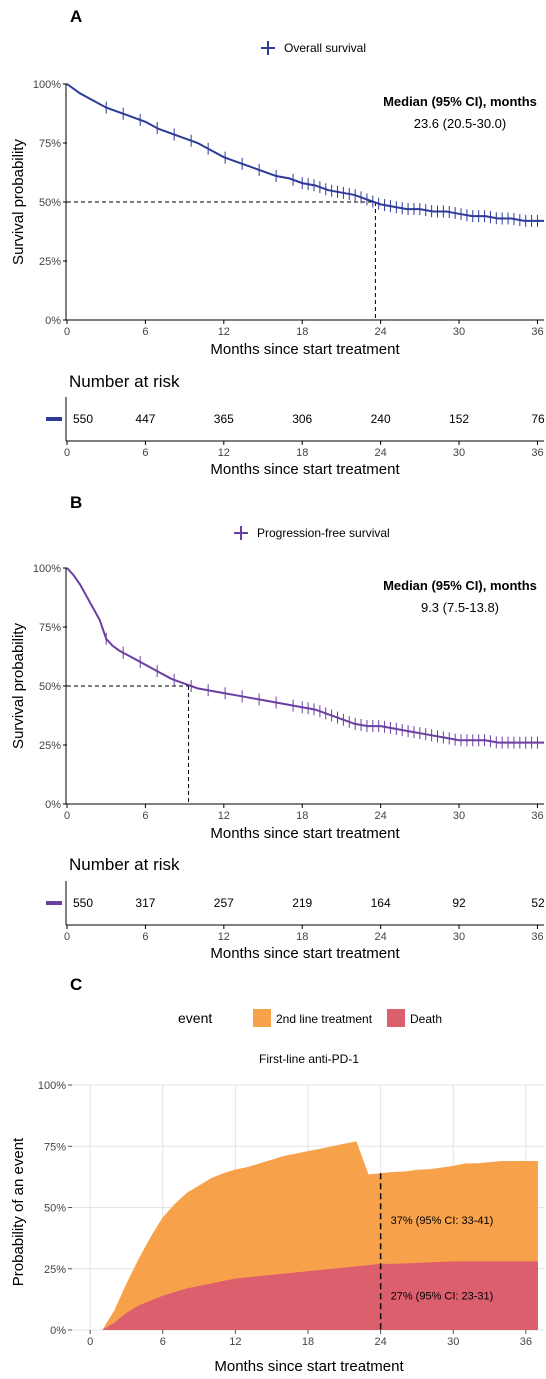 The image size is (546, 1379). Describe the element at coordinates (538, 903) in the screenshot. I see `risk-value: 52` at that location.